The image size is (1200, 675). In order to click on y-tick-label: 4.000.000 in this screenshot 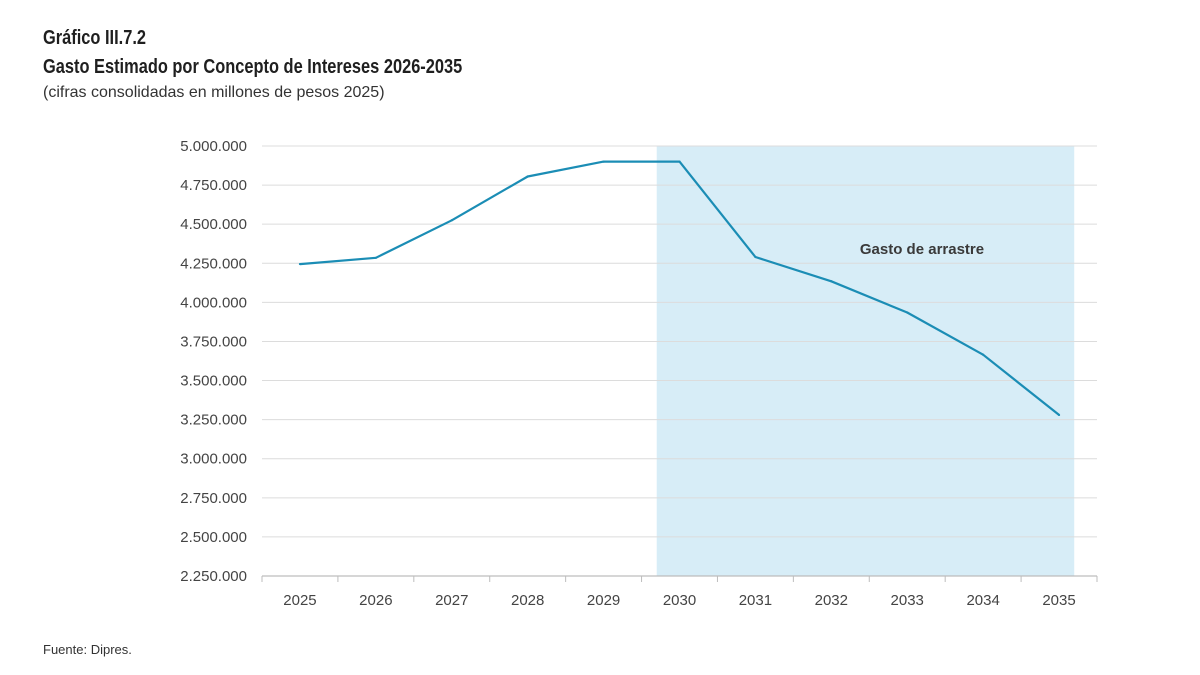, I will do `click(213, 302)`.